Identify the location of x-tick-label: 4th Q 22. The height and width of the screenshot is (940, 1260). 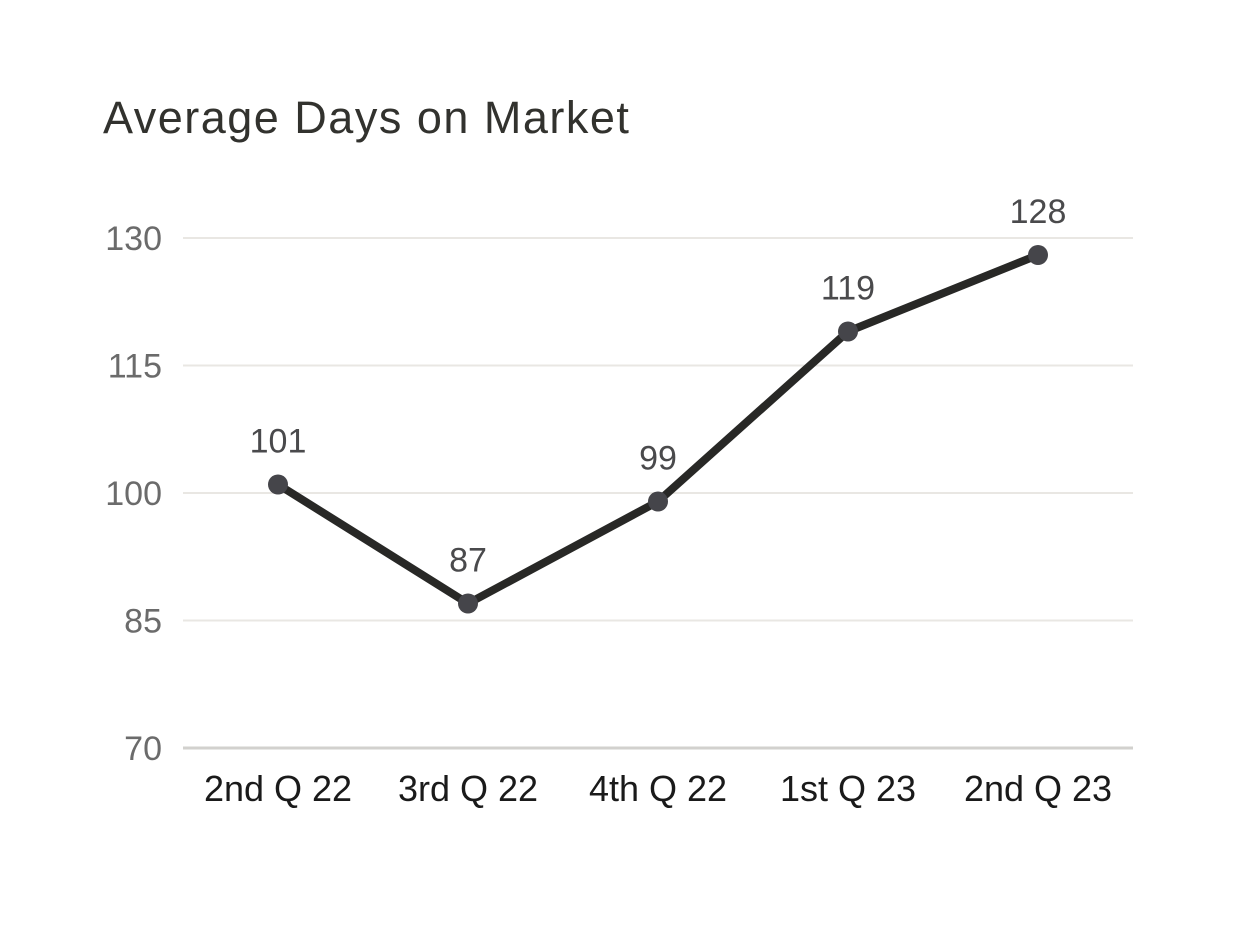
(658, 788).